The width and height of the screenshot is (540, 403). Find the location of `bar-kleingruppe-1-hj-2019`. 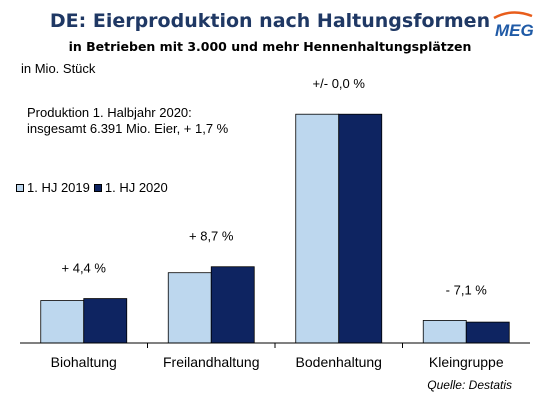

bar-kleingruppe-1-hj-2019 is located at coordinates (444, 332).